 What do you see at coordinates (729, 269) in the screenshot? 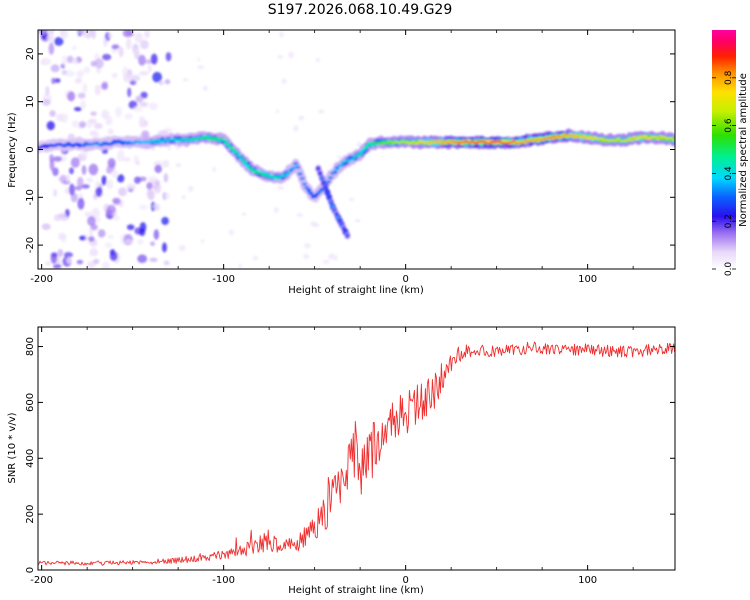
I see `colorbar-tick-label: 0.0` at bounding box center [729, 269].